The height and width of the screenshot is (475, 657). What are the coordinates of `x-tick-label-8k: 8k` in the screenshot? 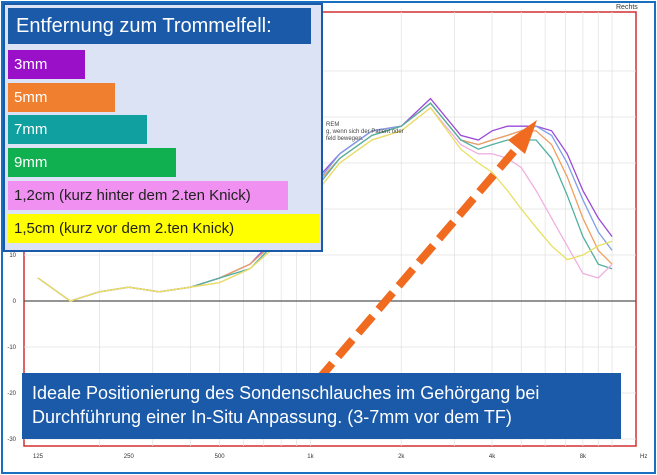 It's located at (583, 457).